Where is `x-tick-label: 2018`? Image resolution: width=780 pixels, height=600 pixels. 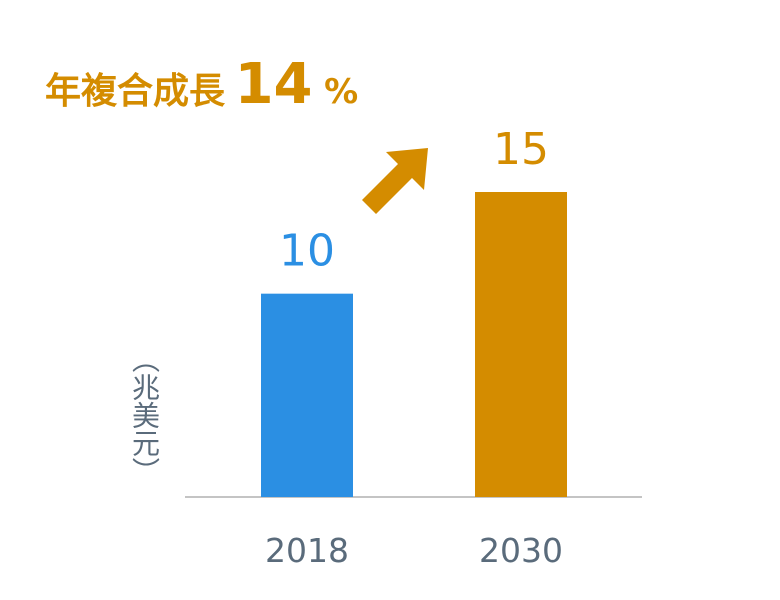
x-tick-label: 2018 is located at coordinates (307, 550).